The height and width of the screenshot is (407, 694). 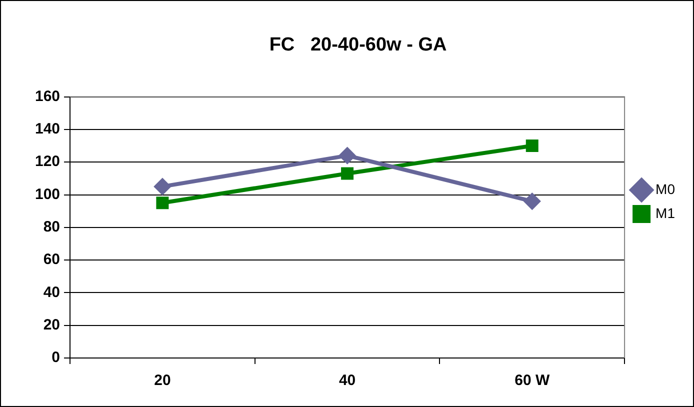 What do you see at coordinates (532, 381) in the screenshot?
I see `x-tick-label: 60 W` at bounding box center [532, 381].